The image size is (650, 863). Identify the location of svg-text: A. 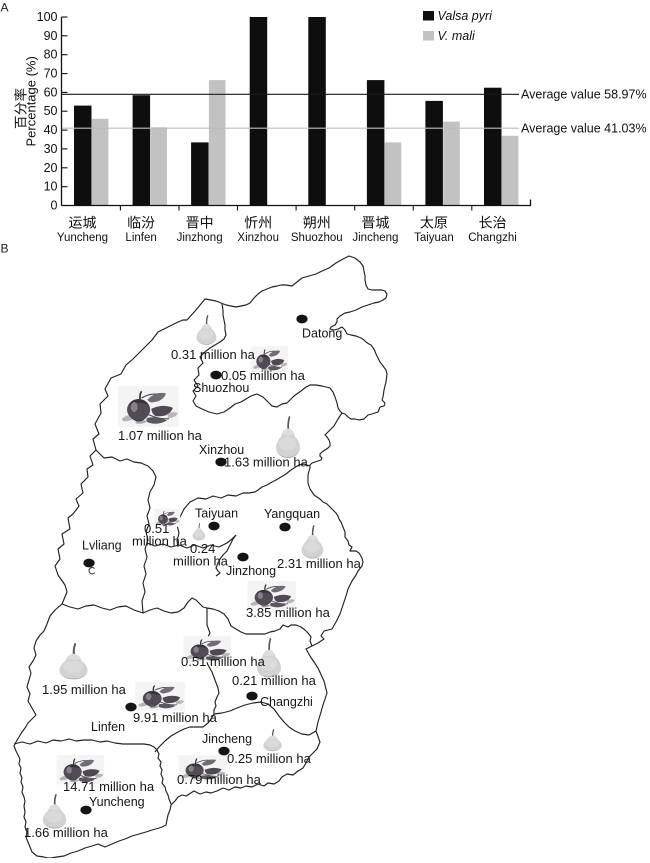
(5, 8).